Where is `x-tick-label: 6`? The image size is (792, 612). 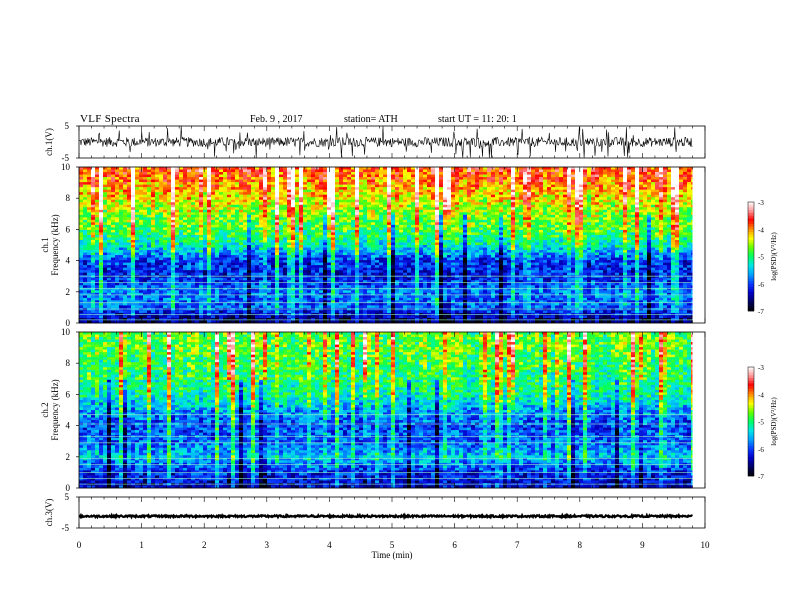
x-tick-label: 6 is located at coordinates (454, 545).